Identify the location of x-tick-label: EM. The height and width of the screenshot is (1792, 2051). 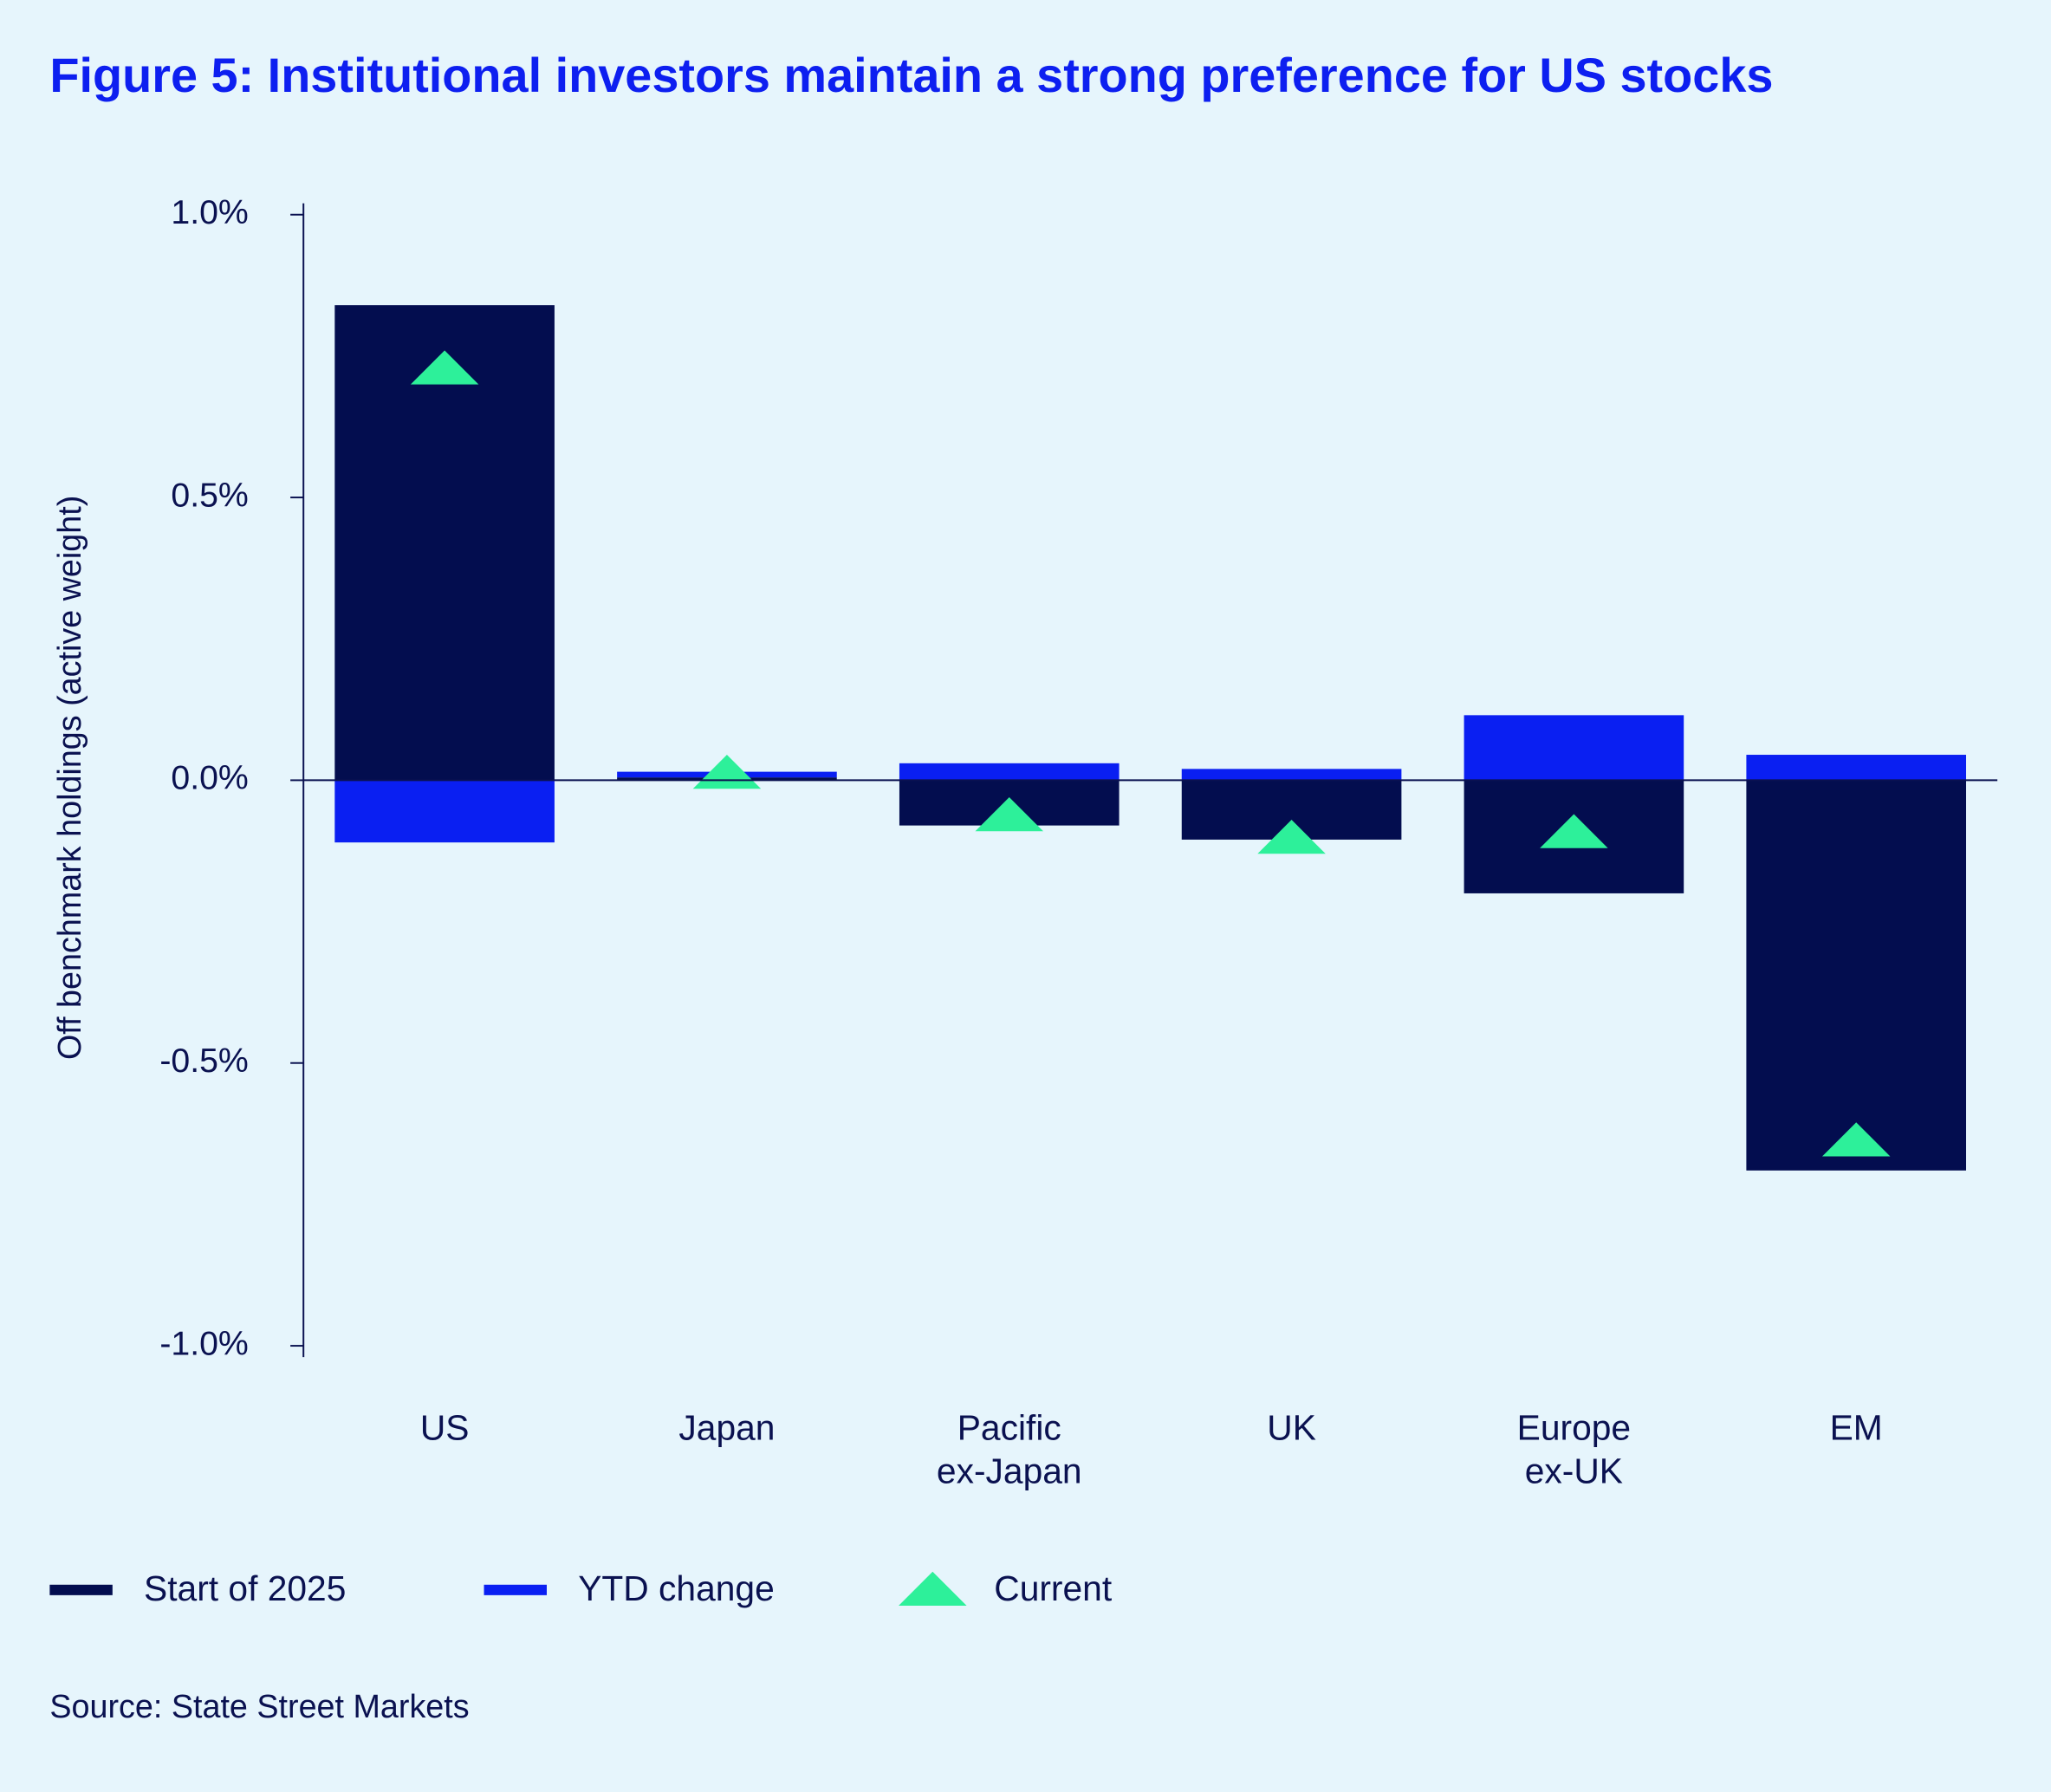
(1857, 1427).